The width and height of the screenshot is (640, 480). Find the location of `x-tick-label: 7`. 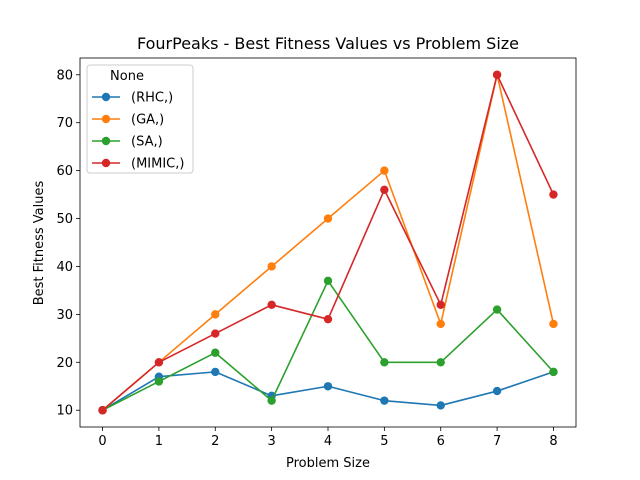

x-tick-label: 7 is located at coordinates (497, 441).